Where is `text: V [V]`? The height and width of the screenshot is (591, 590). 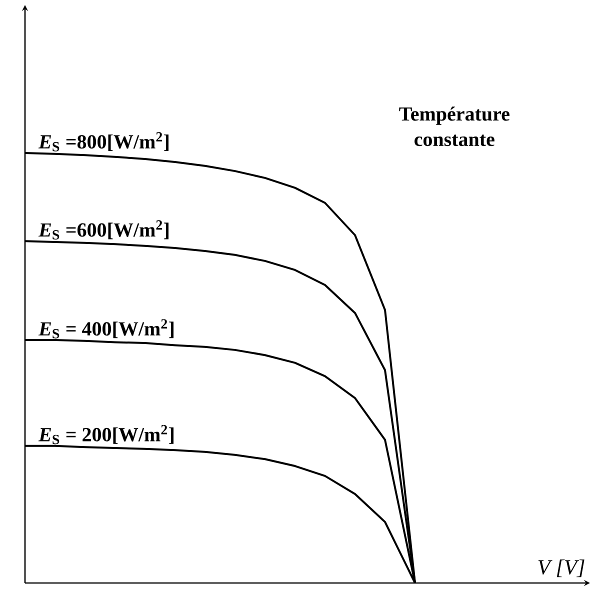 text: V [V] is located at coordinates (561, 568).